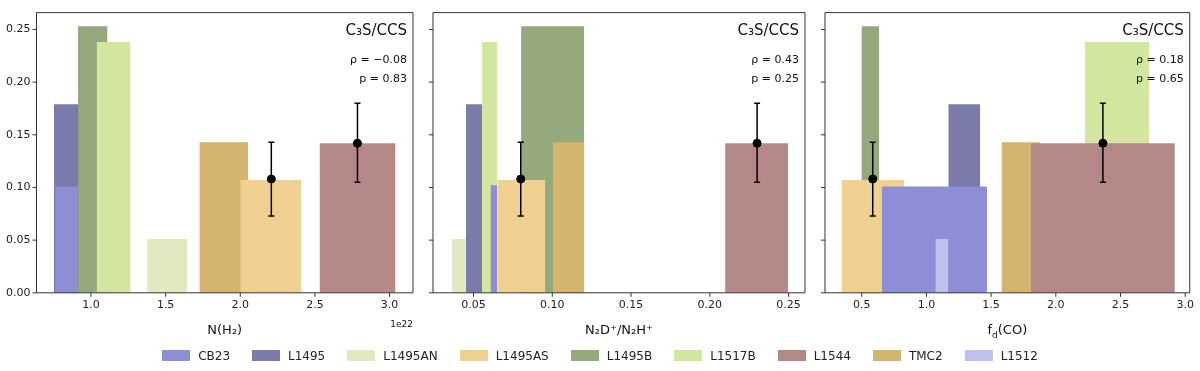 This screenshot has width=1200, height=371. Describe the element at coordinates (18, 187) in the screenshot. I see `y-tick-label: 0.10` at that location.